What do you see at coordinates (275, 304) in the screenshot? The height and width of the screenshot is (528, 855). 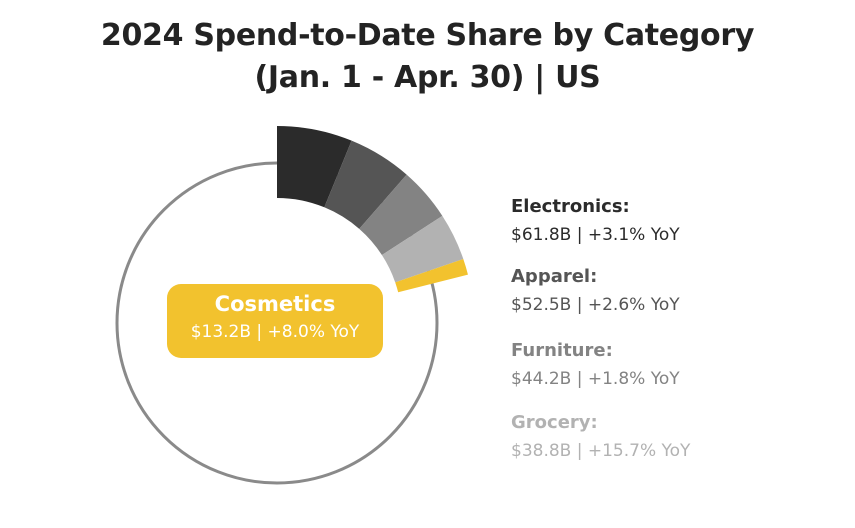 I see `callout-name: Cosmetics` at bounding box center [275, 304].